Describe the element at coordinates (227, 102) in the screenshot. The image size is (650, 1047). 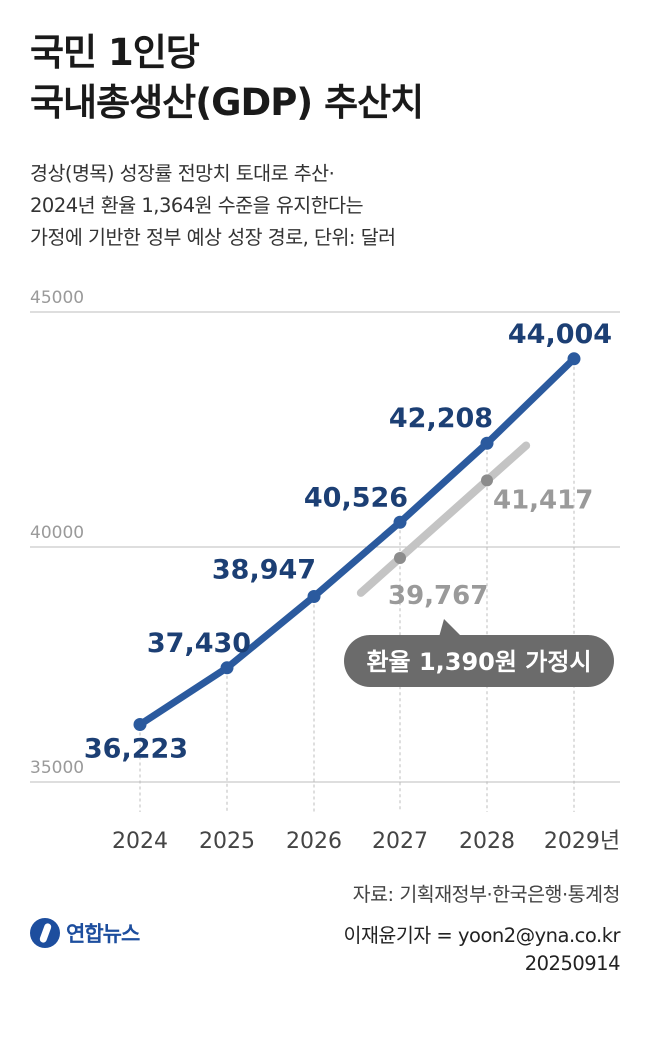
I see `title-line-2: 국내총생산(GDP) 추산치` at that location.